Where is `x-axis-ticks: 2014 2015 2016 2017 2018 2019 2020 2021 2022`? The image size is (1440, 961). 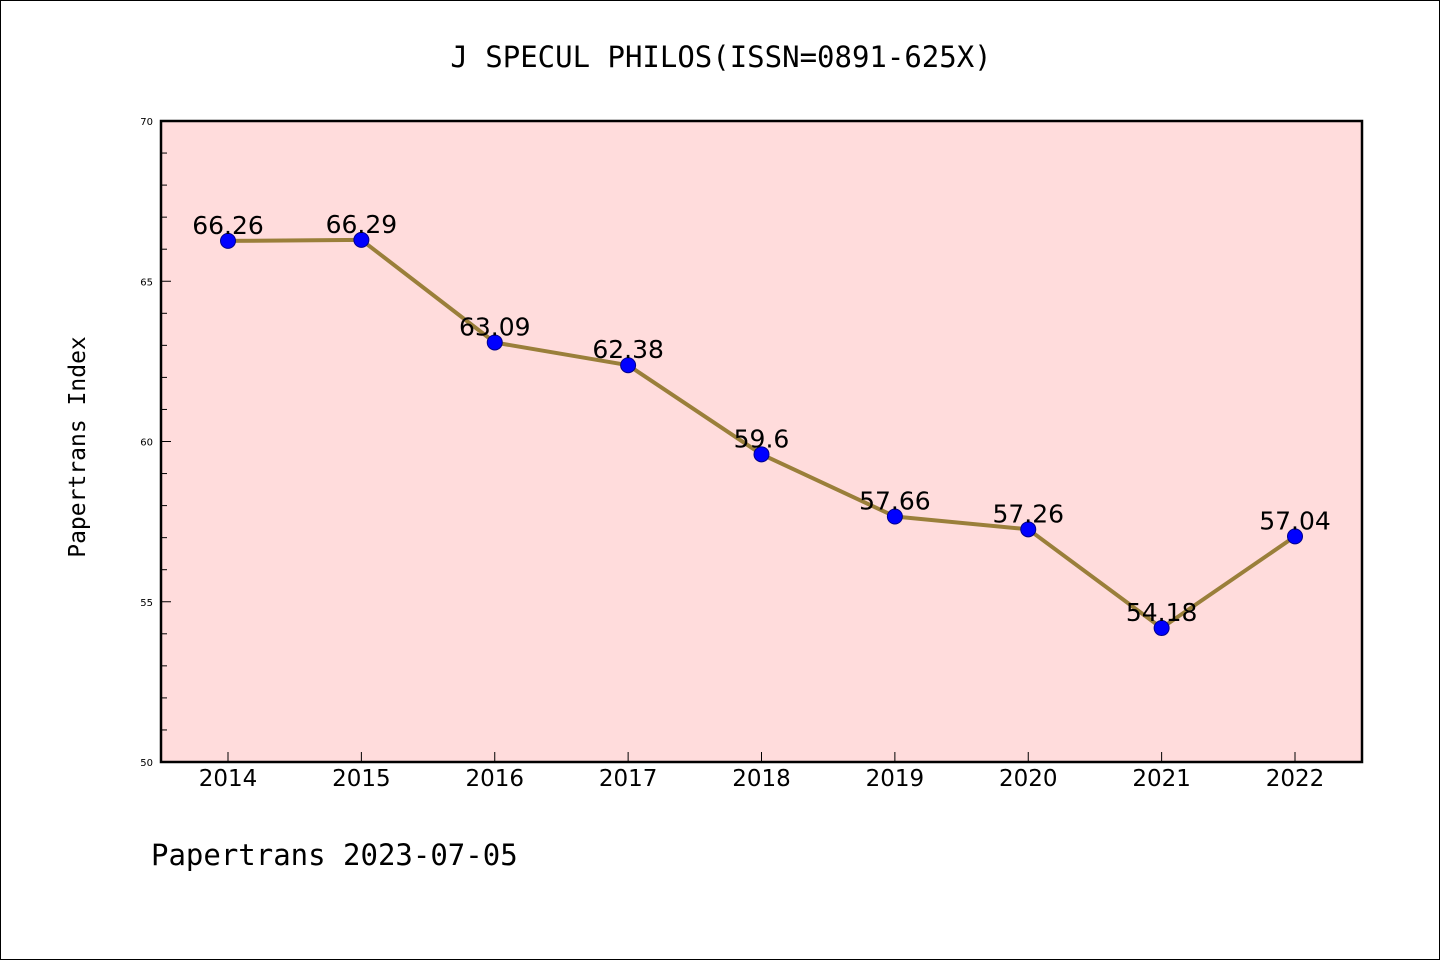 x-axis-ticks: 2014 2015 2016 2017 2018 2019 2020 2021 2022 is located at coordinates (762, 772).